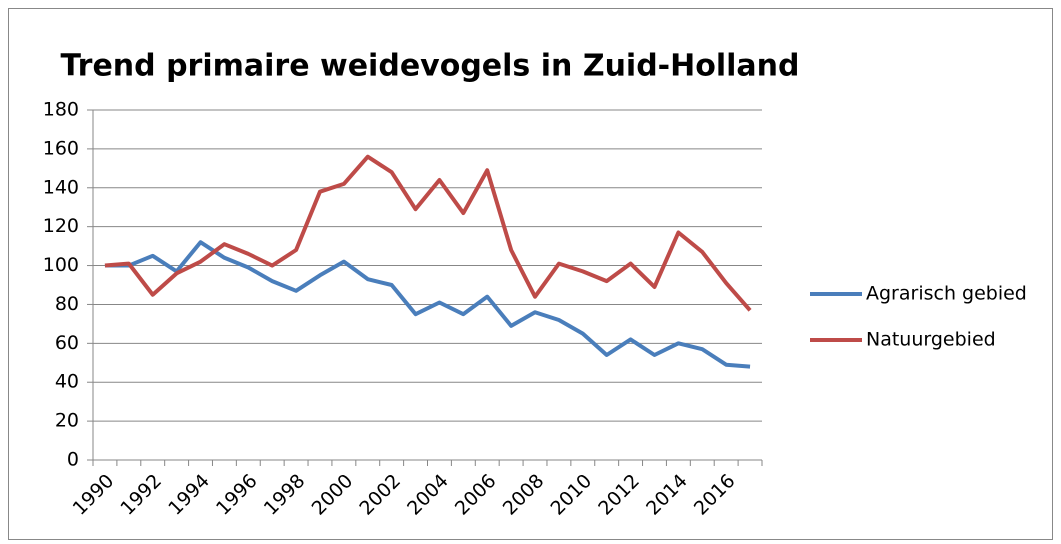 This screenshot has height=544, width=1061. I want to click on y-tick-label: 100, so click(61, 265).